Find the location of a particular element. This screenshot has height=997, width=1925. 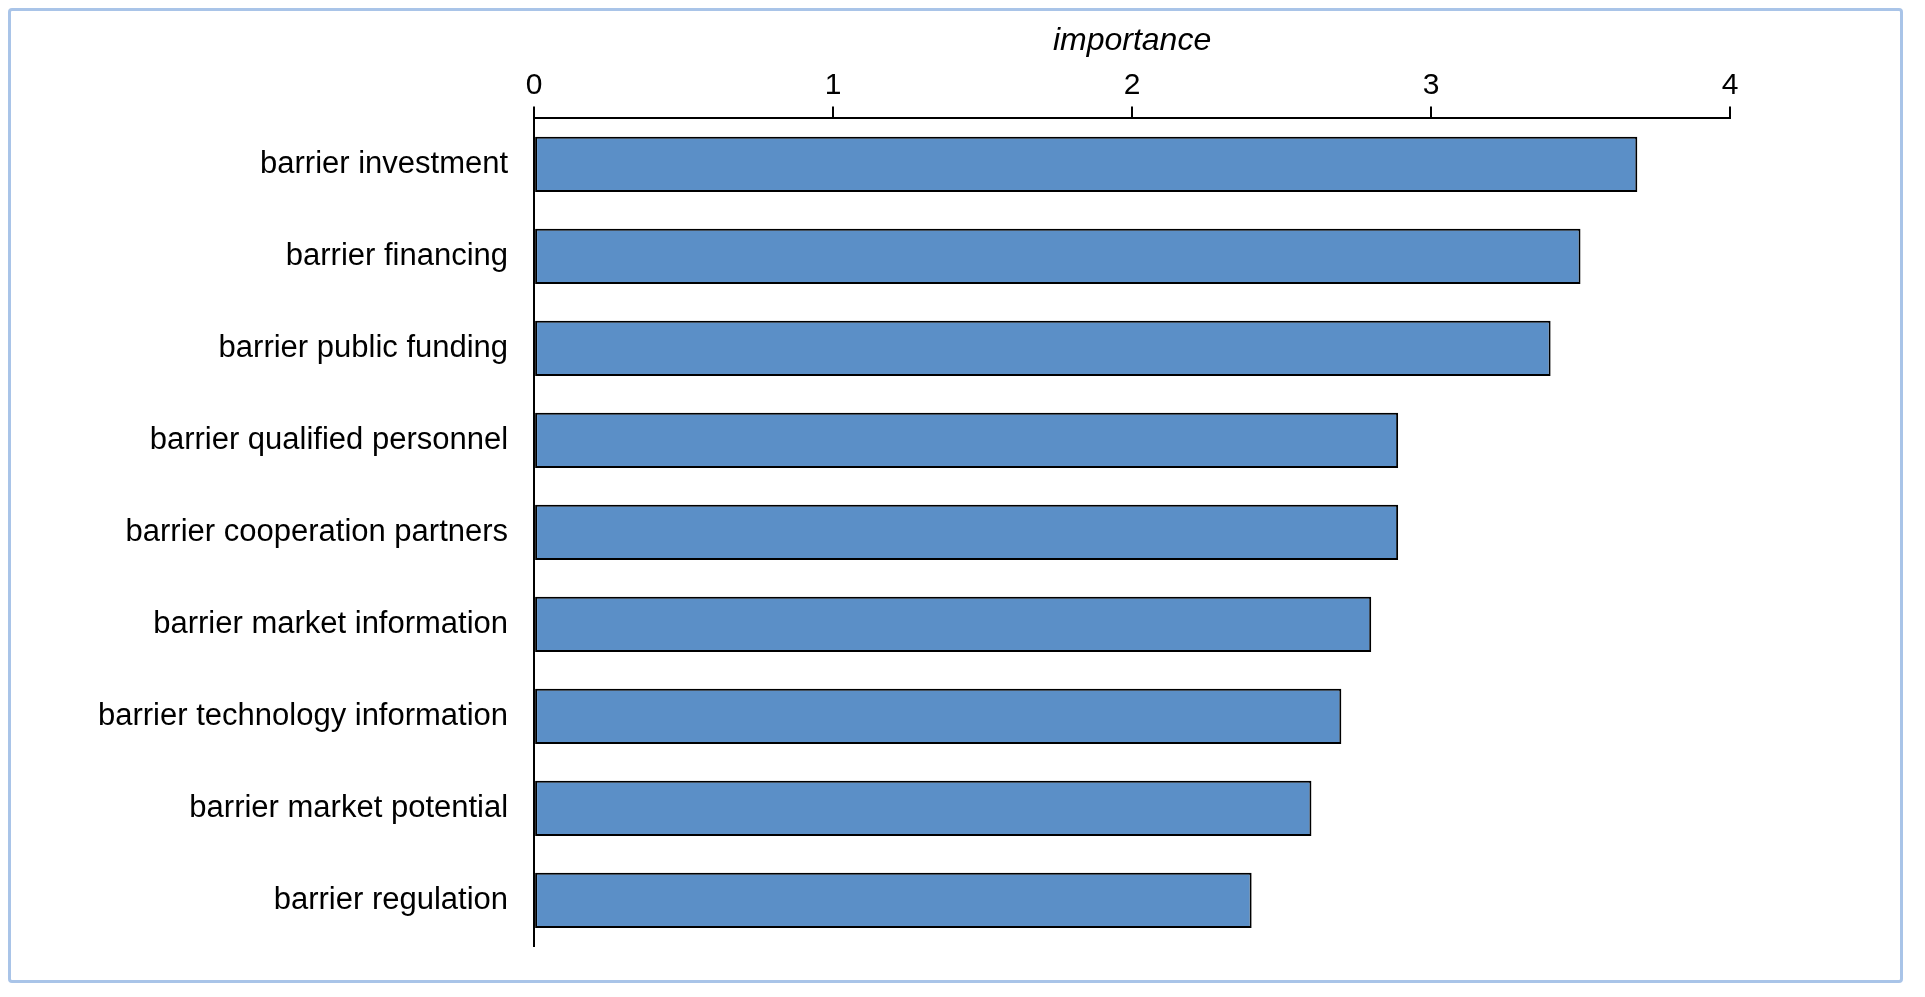

y-tick-label: barrier public funding is located at coordinates (363, 346).